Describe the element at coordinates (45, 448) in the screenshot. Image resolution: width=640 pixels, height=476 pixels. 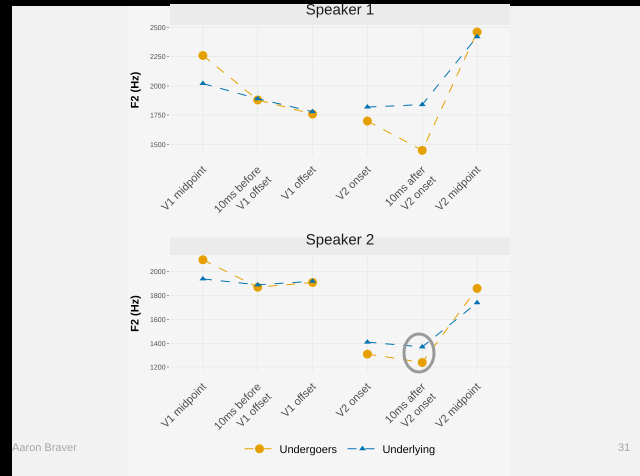
I see `text: Aaron Braver` at that location.